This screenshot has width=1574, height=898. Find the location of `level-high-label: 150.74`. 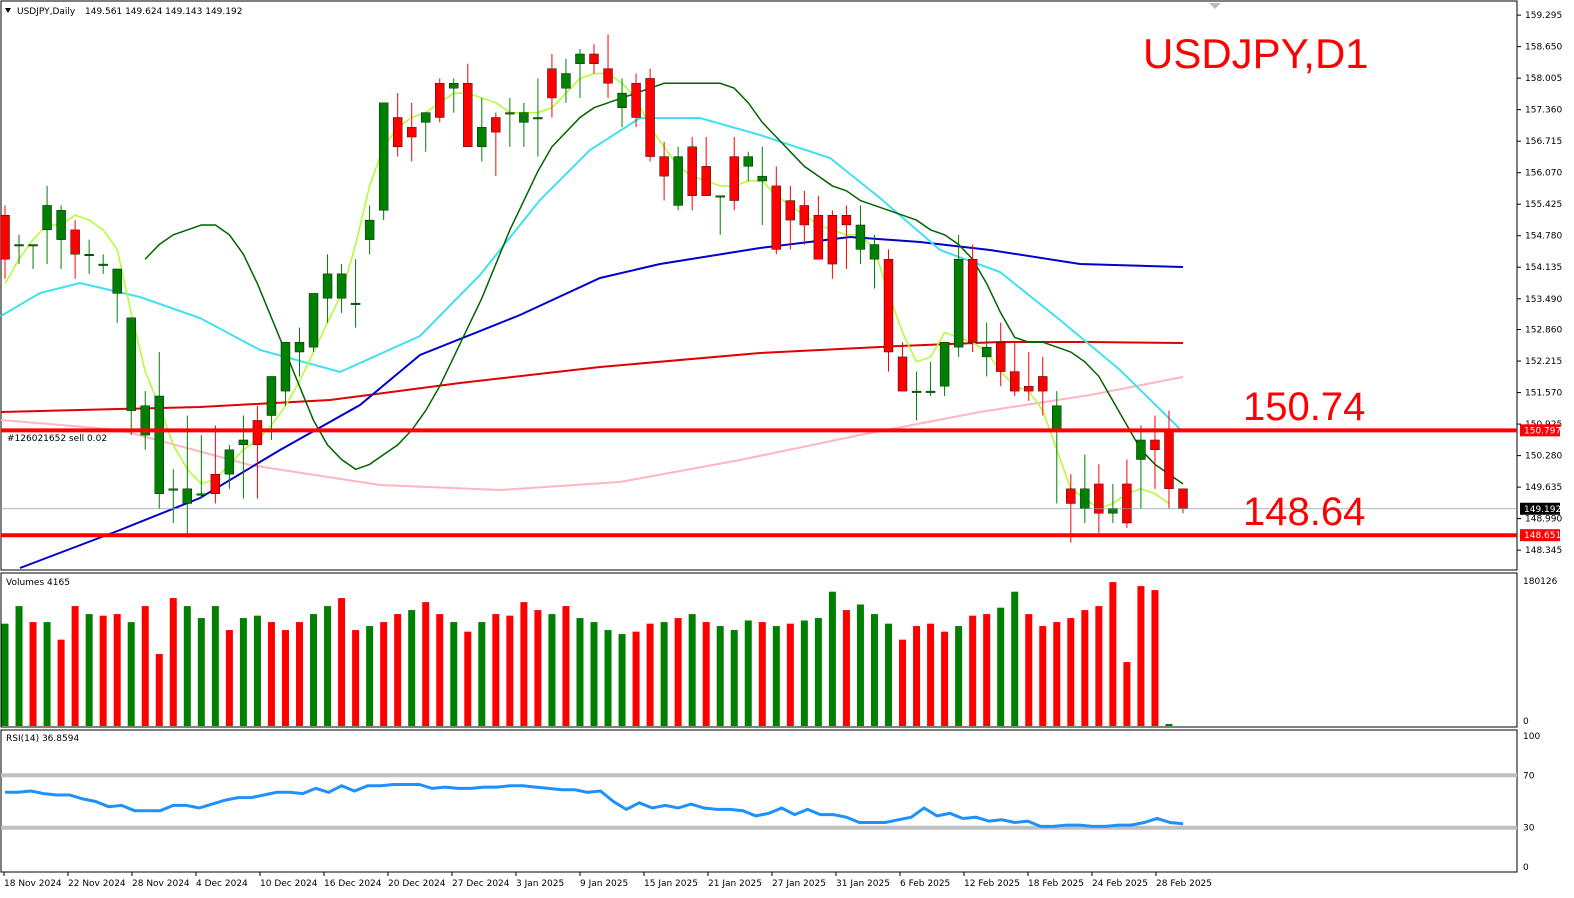

level-high-label: 150.74 is located at coordinates (1304, 407).